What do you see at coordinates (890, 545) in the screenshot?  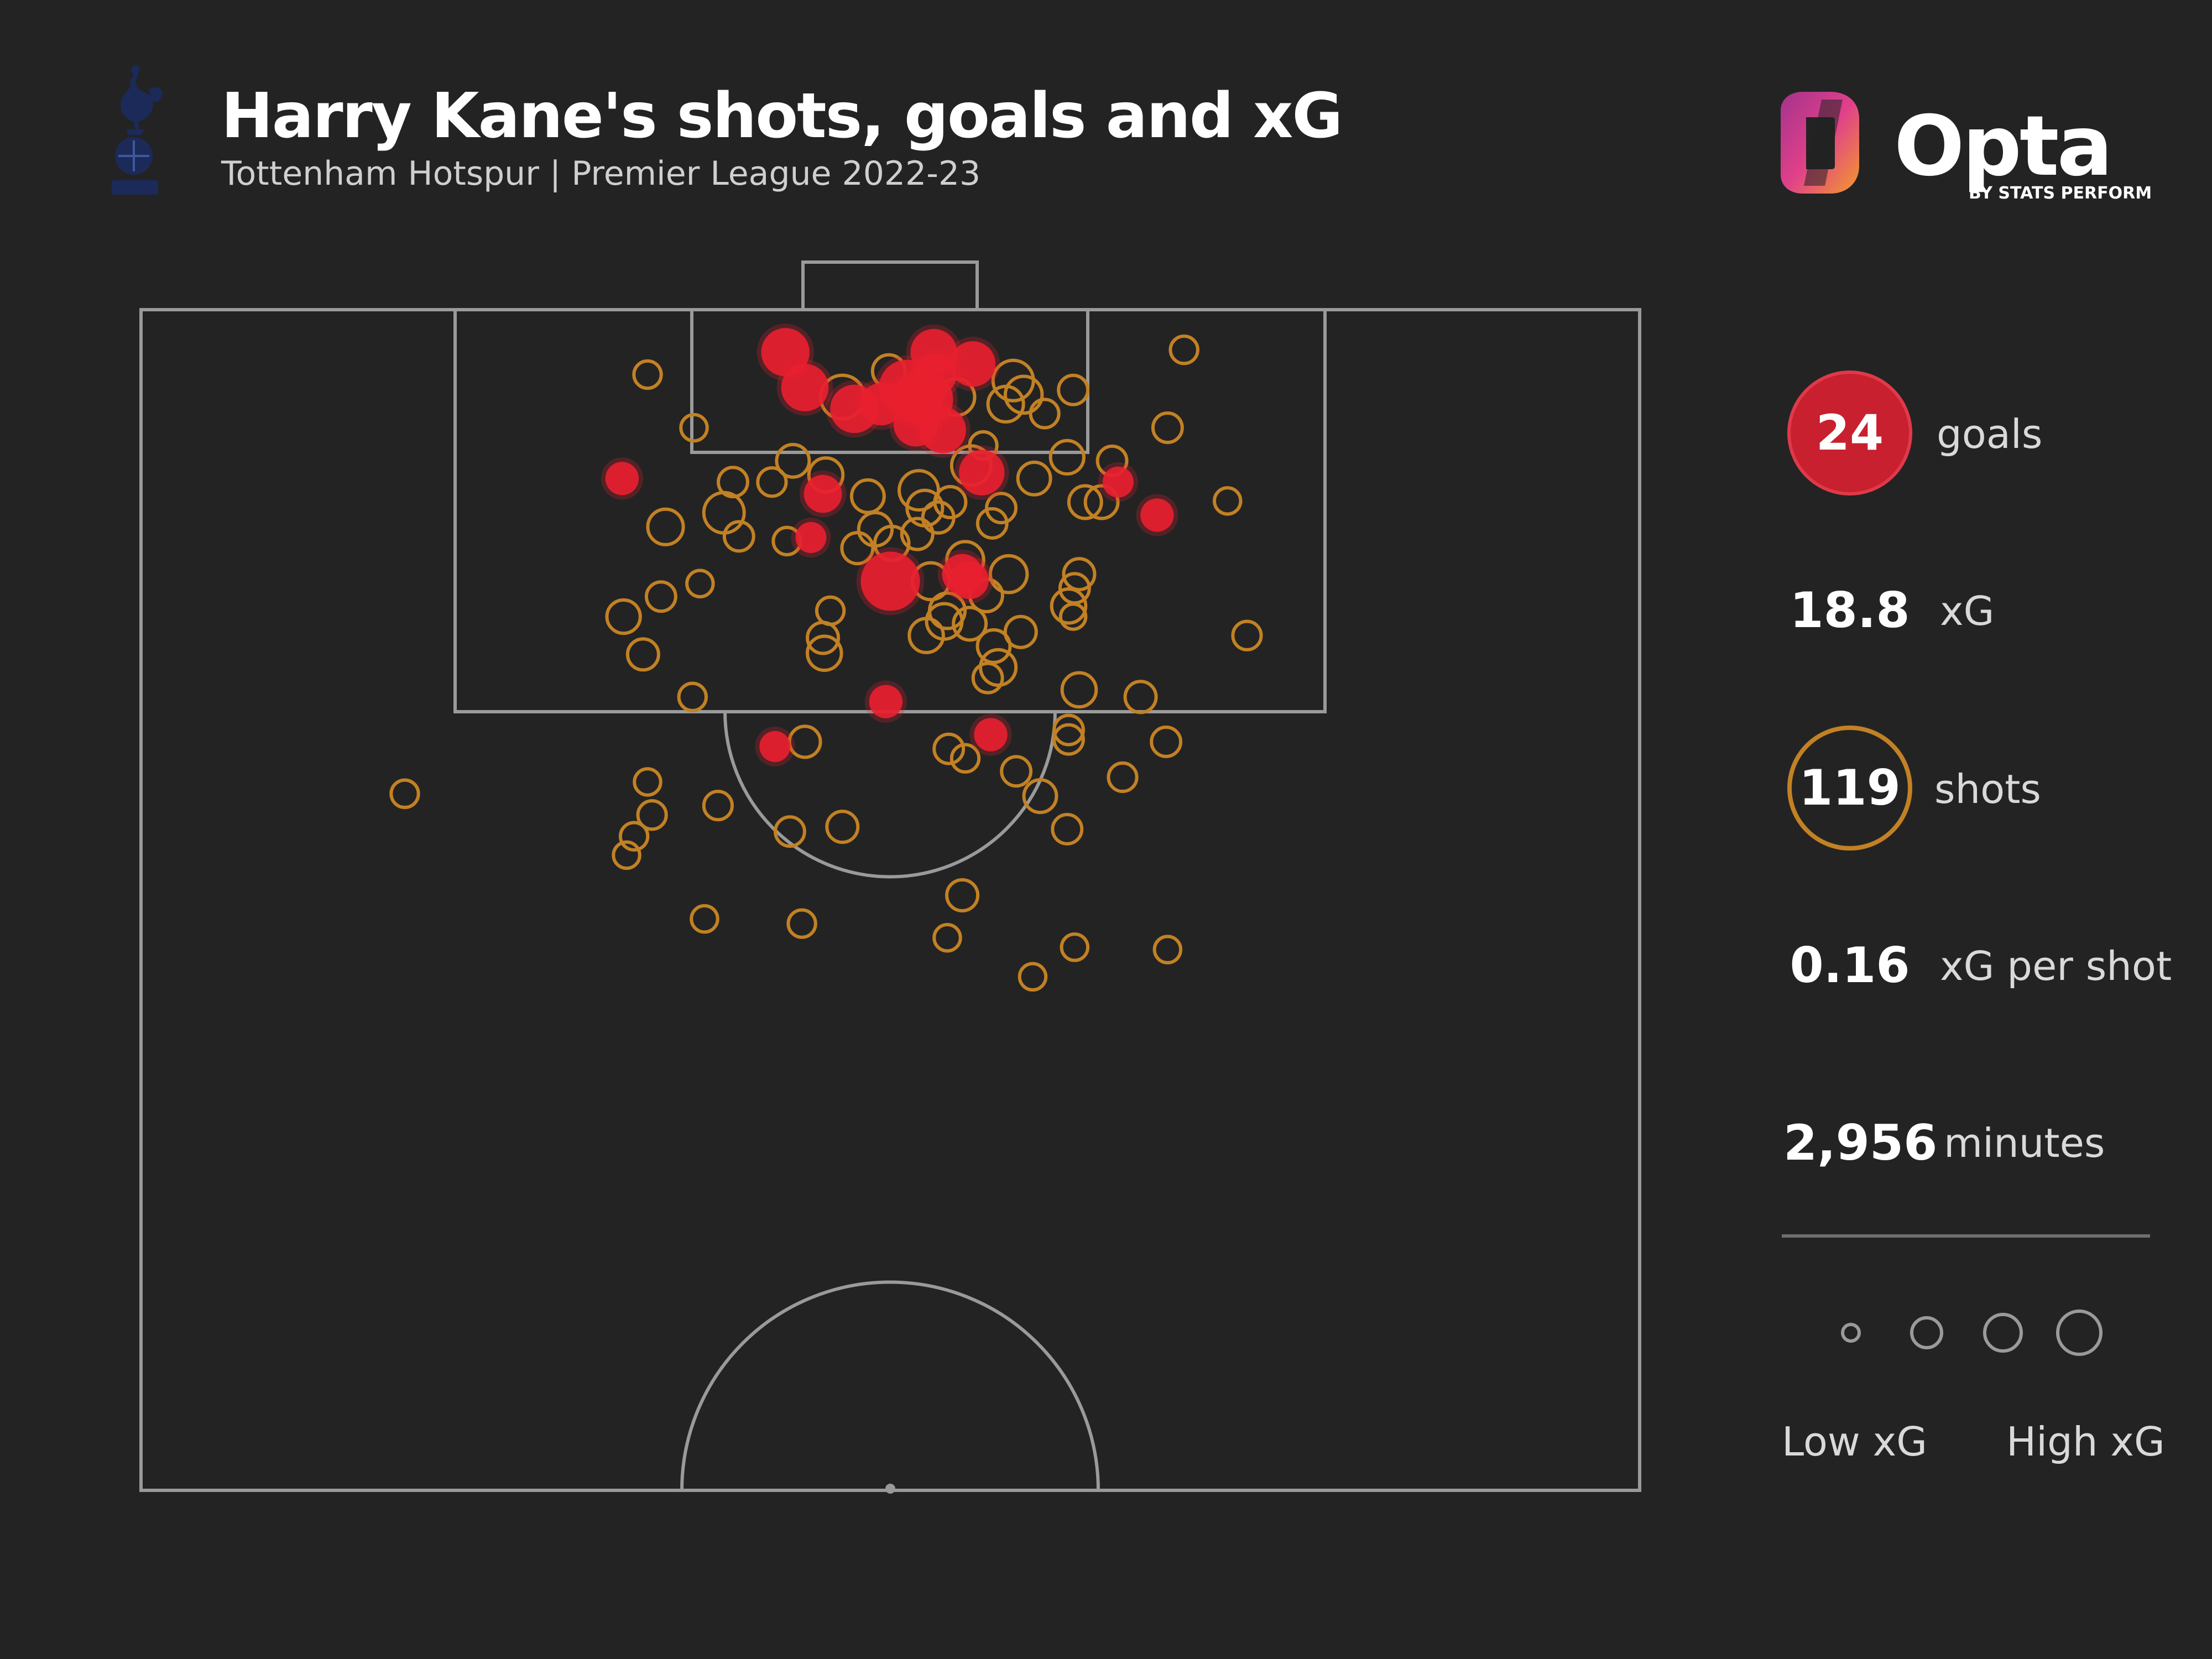 I see `goals-layer` at bounding box center [890, 545].